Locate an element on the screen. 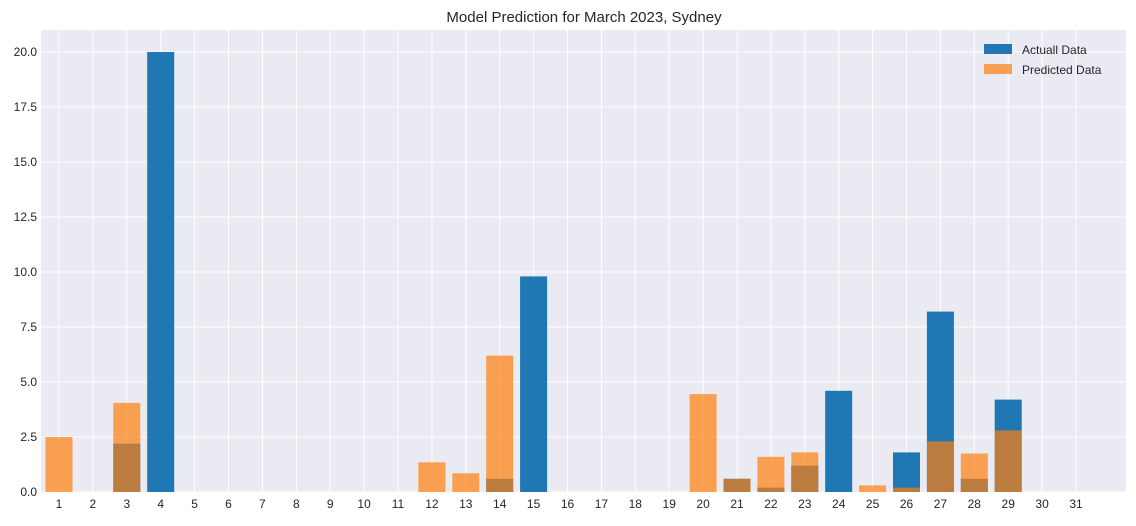  x-tick-label: 23 is located at coordinates (805, 504).